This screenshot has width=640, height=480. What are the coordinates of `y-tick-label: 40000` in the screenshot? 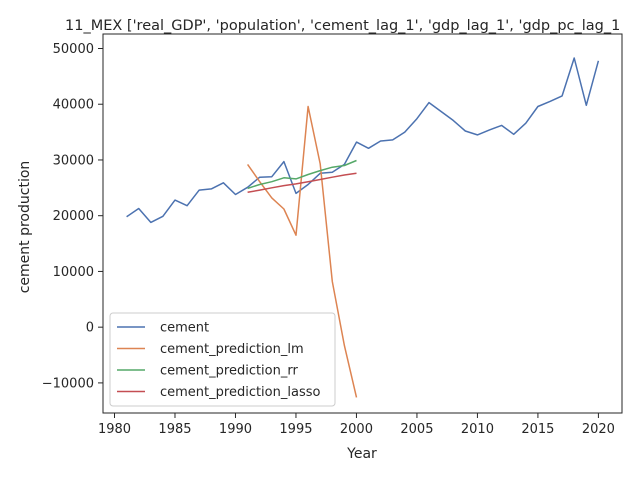 It's located at (73, 105).